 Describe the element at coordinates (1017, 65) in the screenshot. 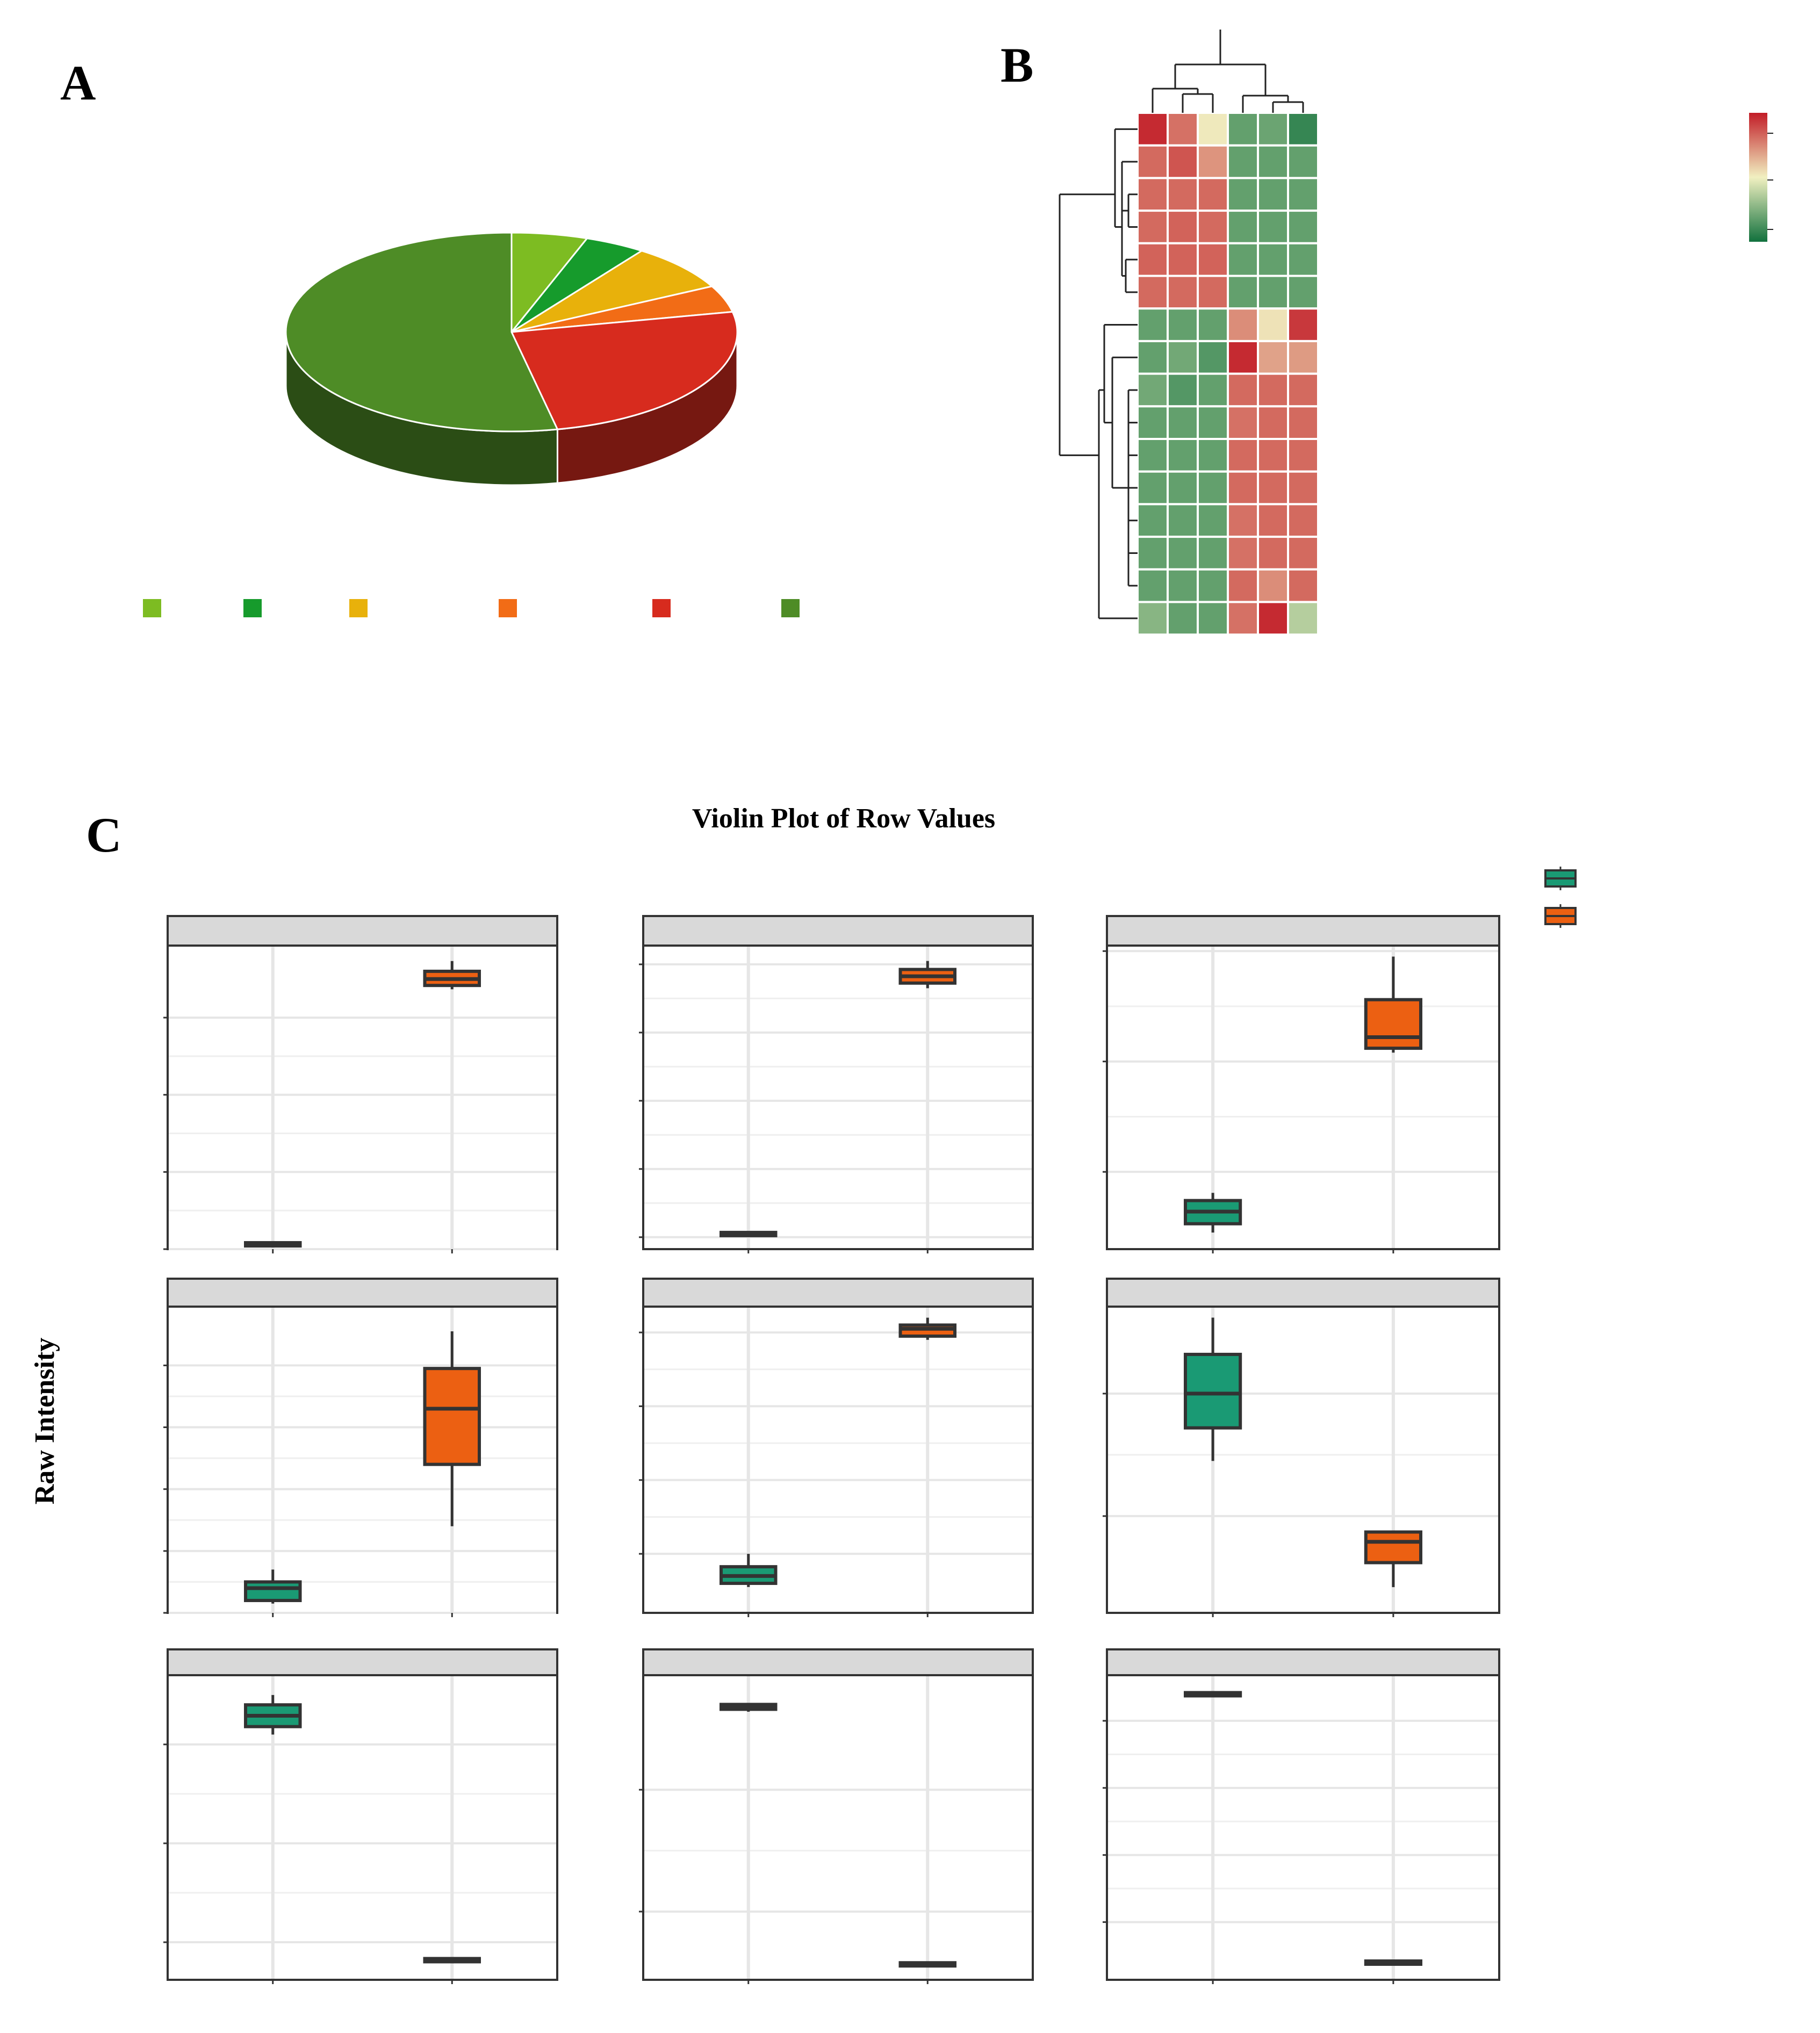

I see `panel-label-b: B` at that location.